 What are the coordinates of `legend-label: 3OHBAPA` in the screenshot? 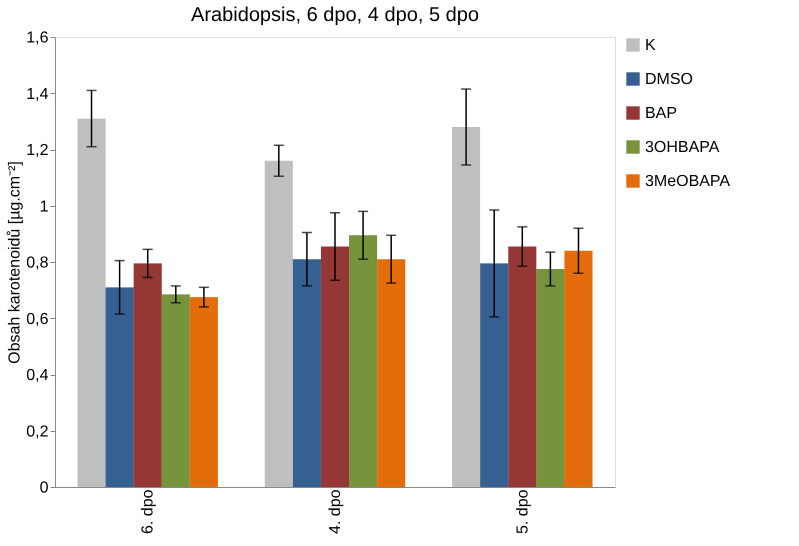 It's located at (682, 147).